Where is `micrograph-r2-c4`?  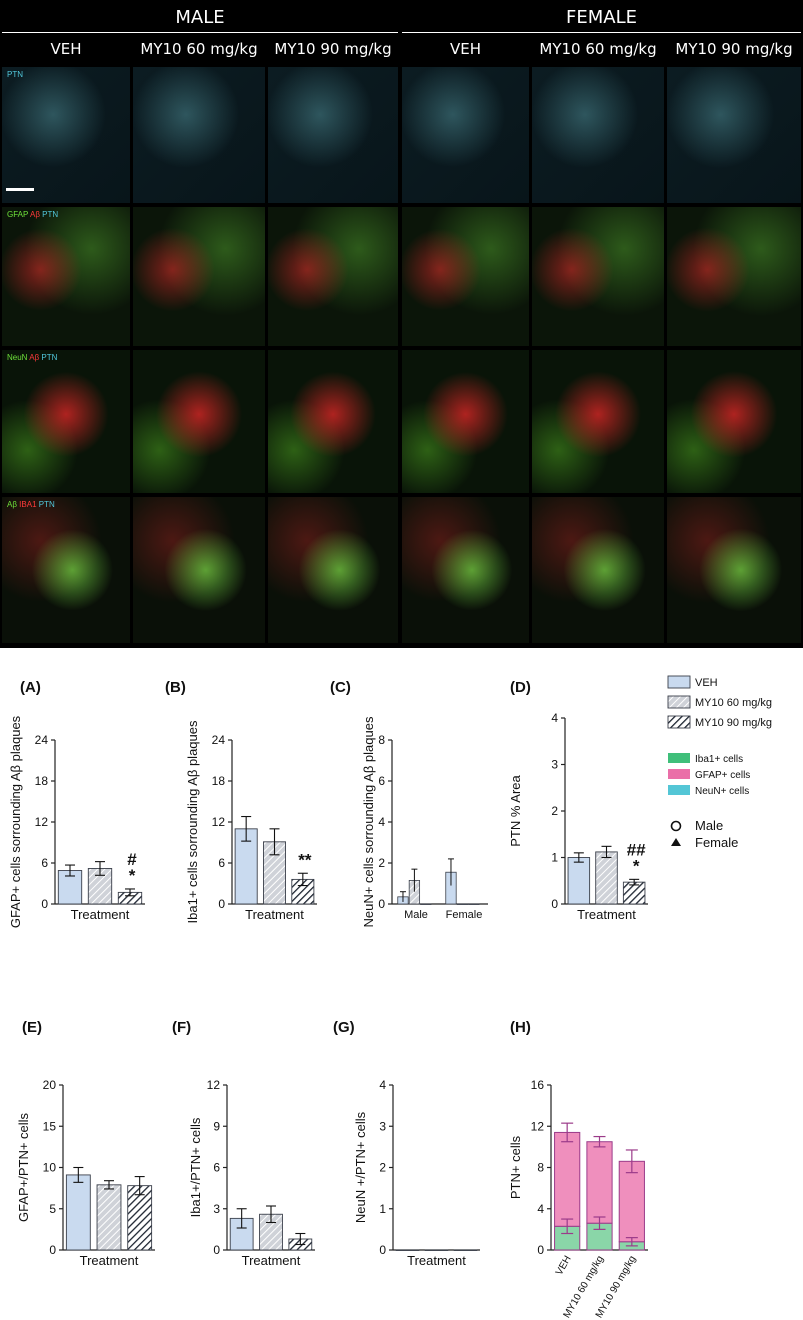
micrograph-r2-c4 is located at coordinates (465, 276).